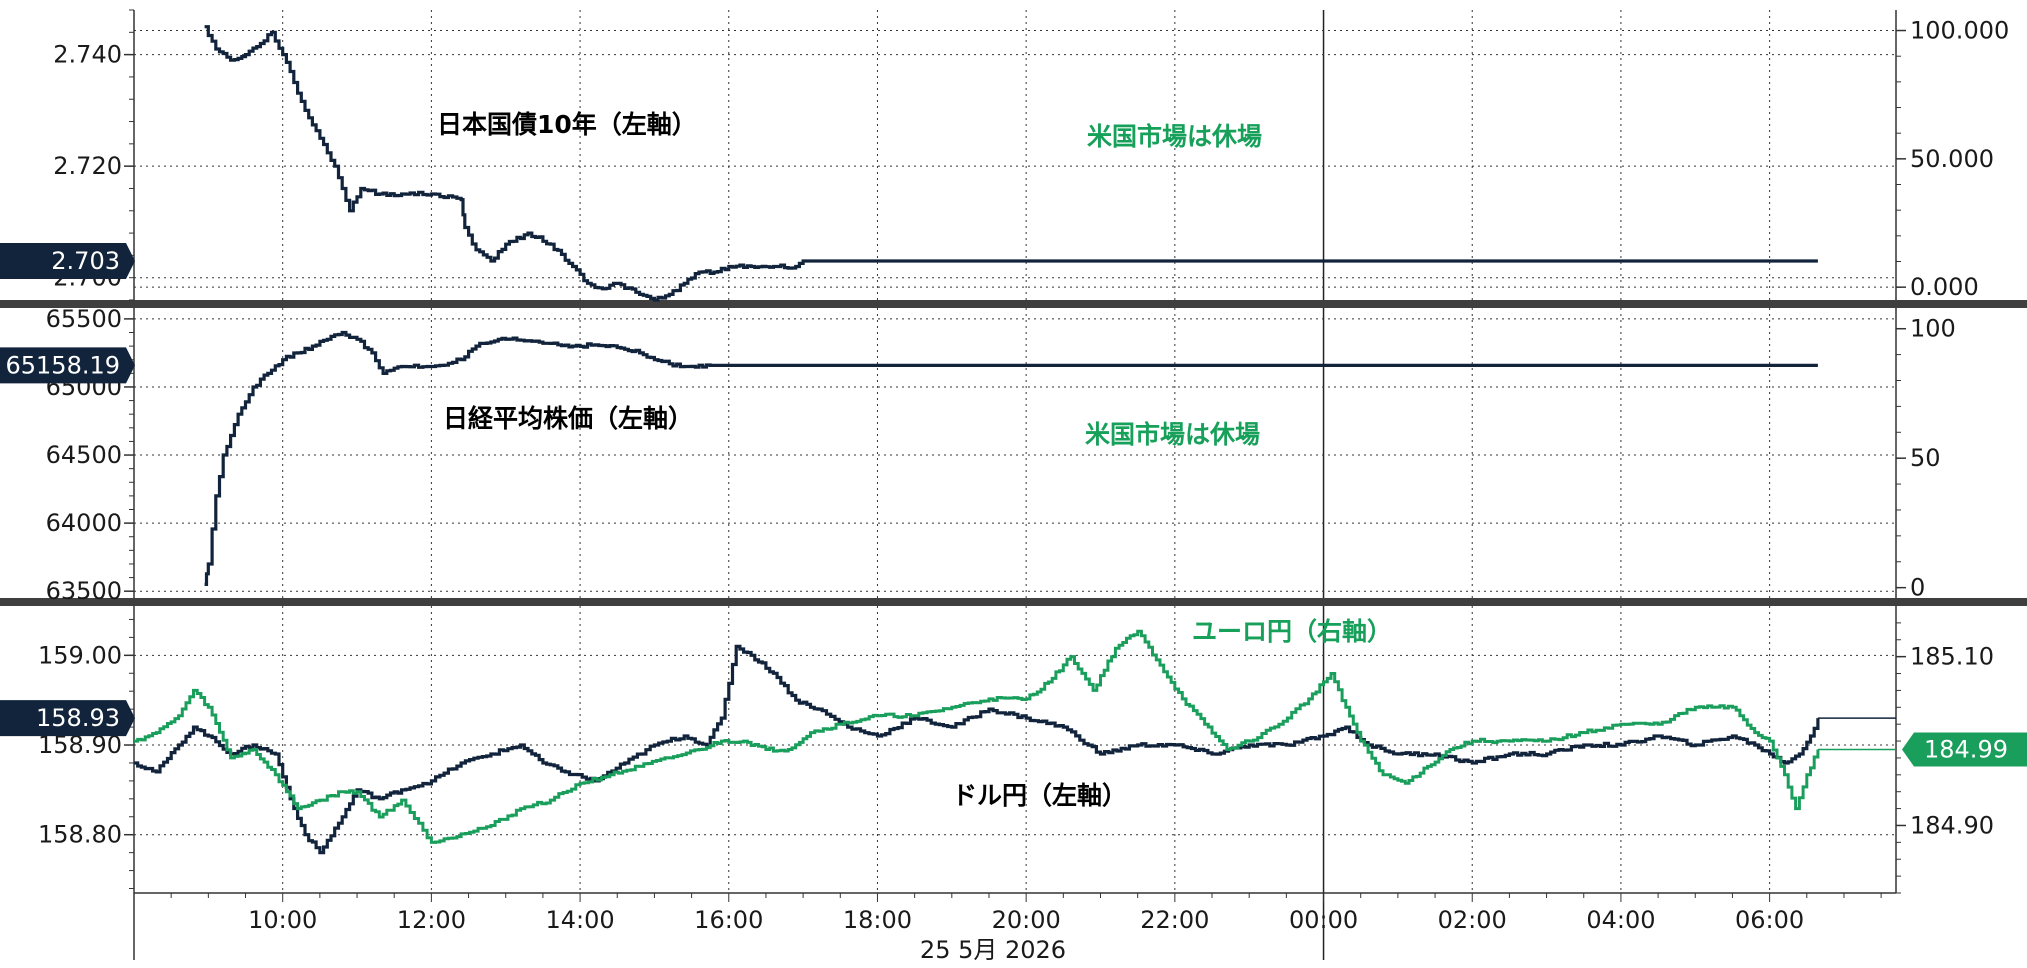 The image size is (2027, 968). What do you see at coordinates (1944, 287) in the screenshot?
I see `y-right-tick-label: 0.000` at bounding box center [1944, 287].